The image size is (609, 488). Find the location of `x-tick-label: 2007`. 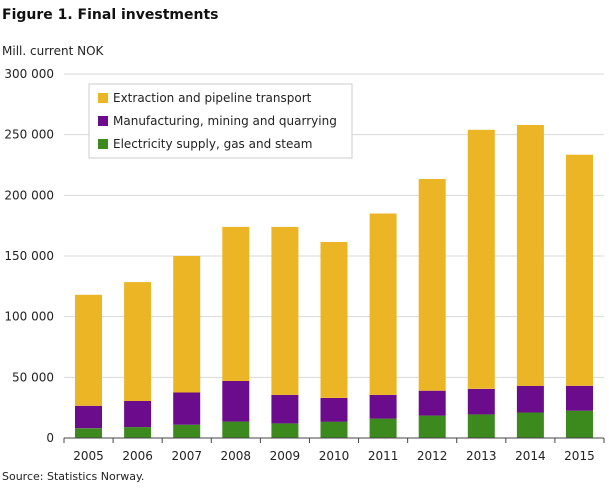

x-tick-label: 2007 is located at coordinates (186, 456).